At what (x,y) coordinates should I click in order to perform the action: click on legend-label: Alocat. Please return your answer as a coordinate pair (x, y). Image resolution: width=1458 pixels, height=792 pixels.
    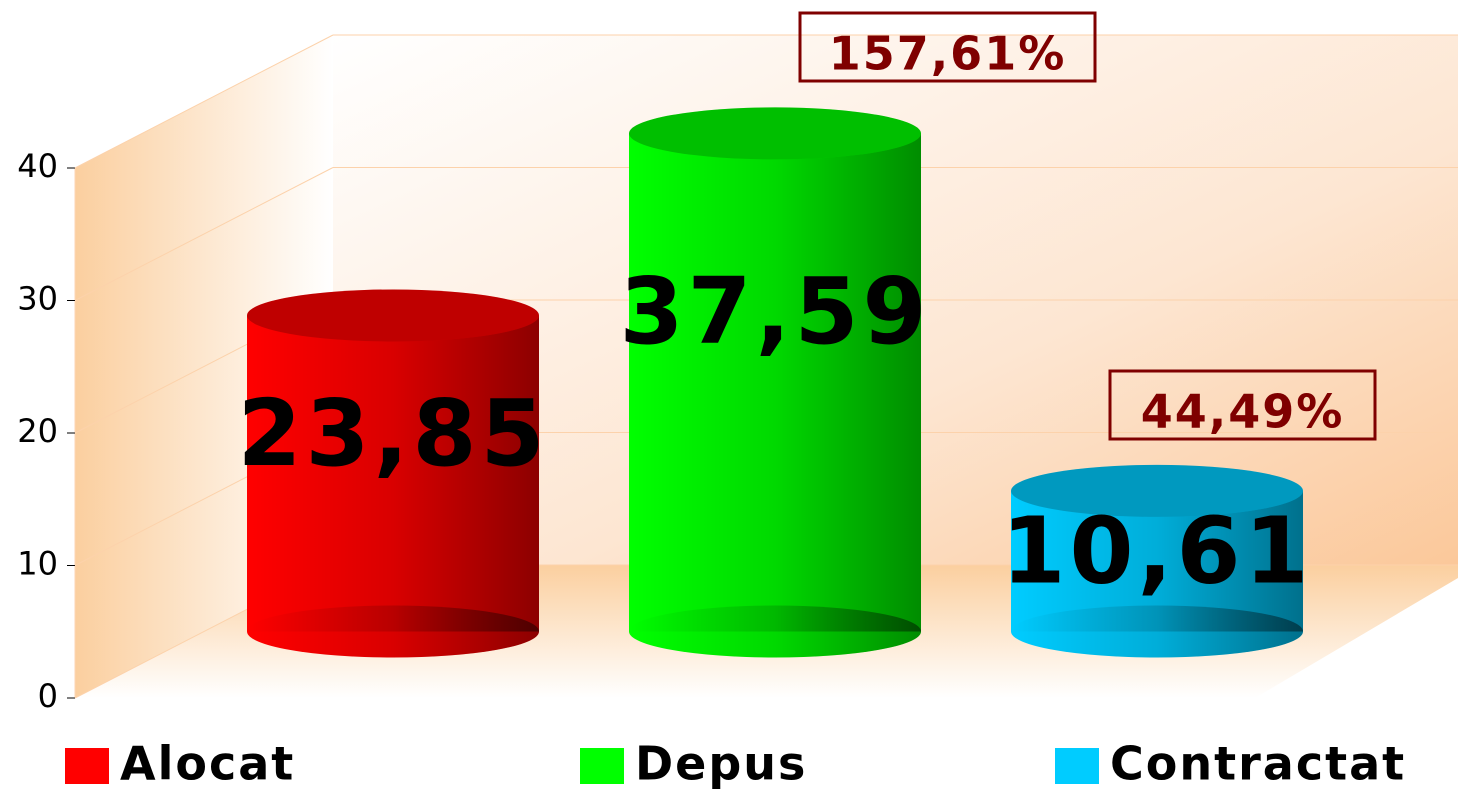
    Looking at the image, I should click on (207, 764).